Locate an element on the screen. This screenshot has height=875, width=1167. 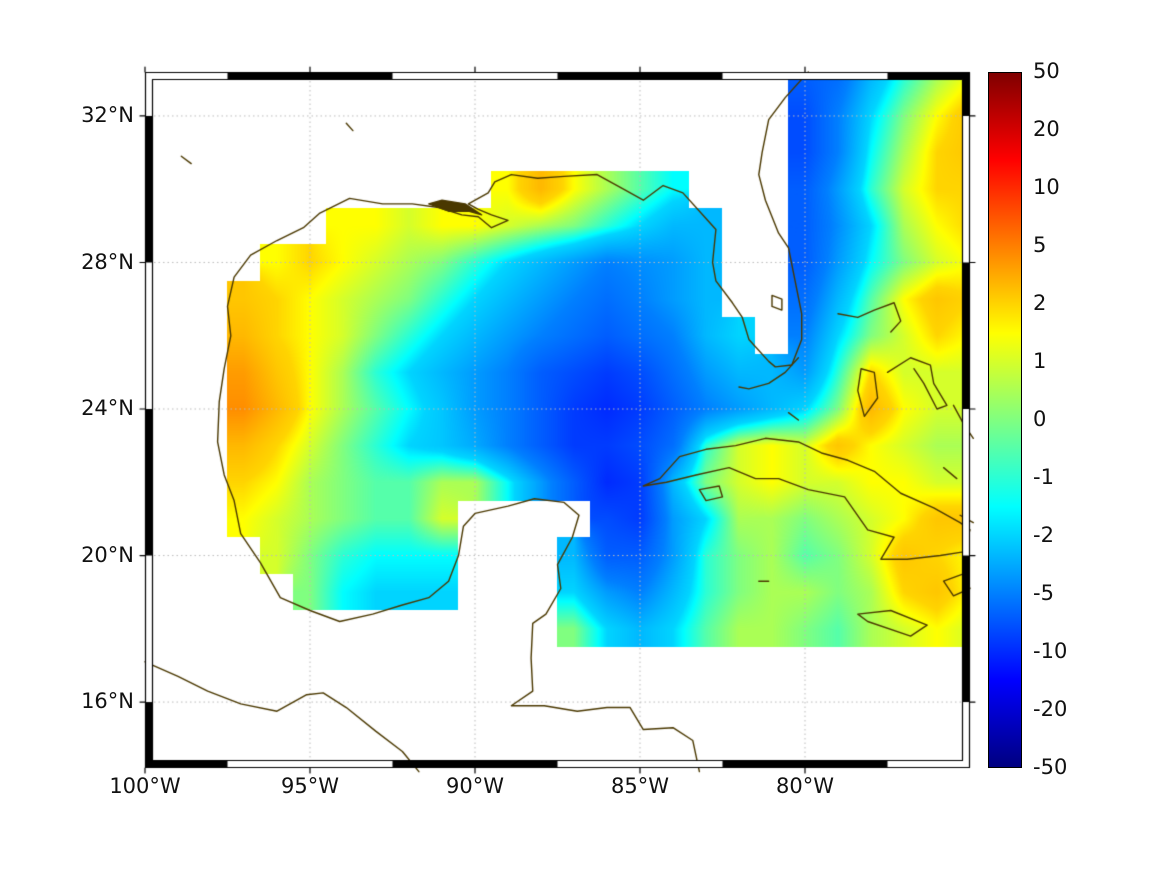
x-tick-label-95w: 95°W is located at coordinates (310, 786).